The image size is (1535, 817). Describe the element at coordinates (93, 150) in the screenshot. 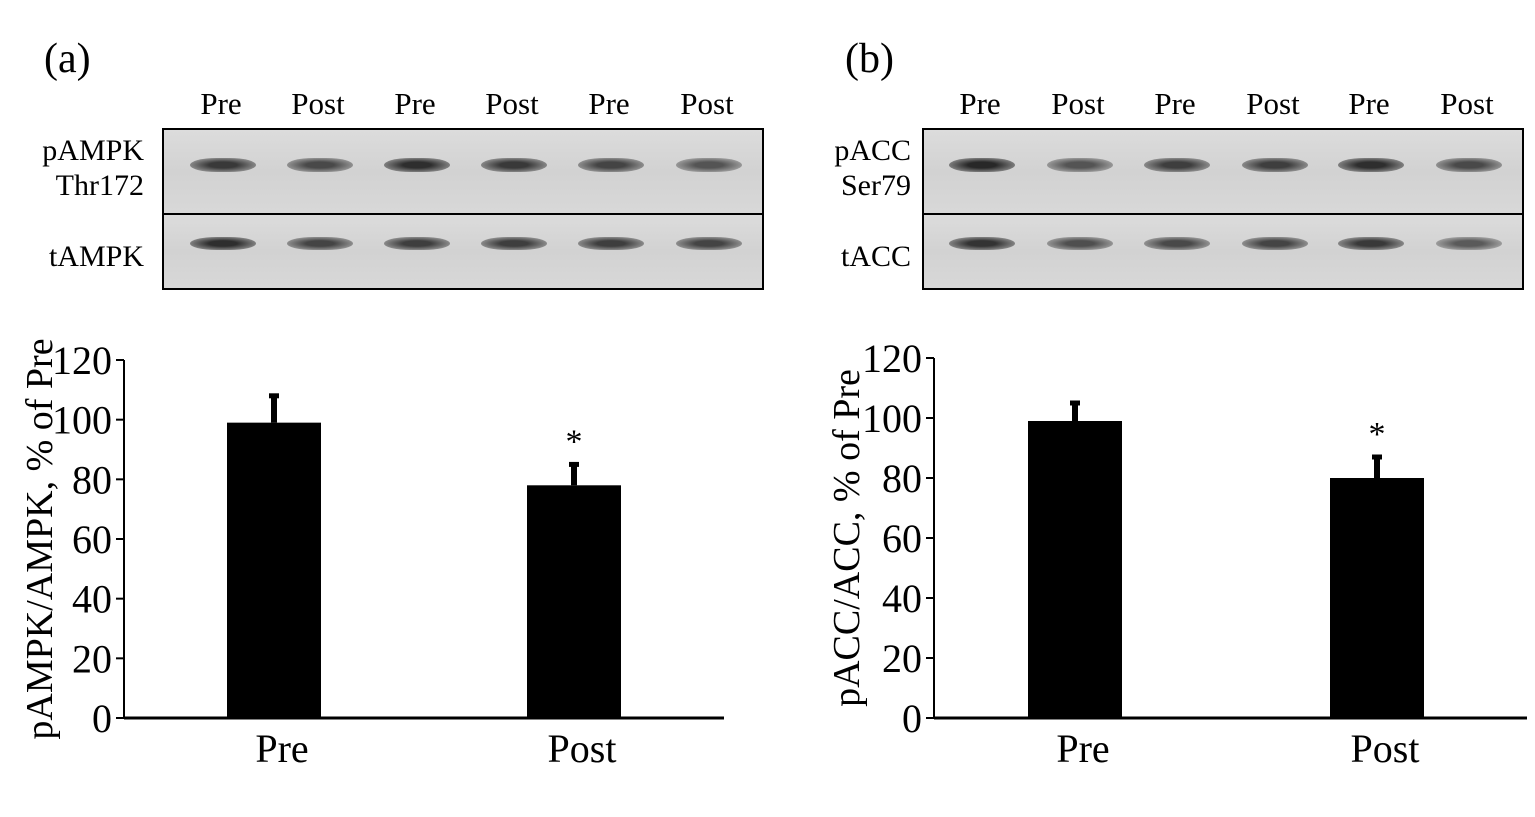

I see `blot-row-label-line1: pAMPK` at that location.